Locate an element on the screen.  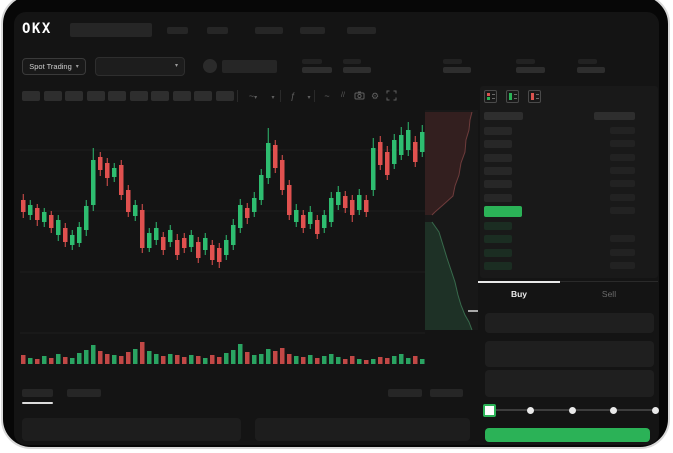
split-view-icon is located at coordinates (490, 96).